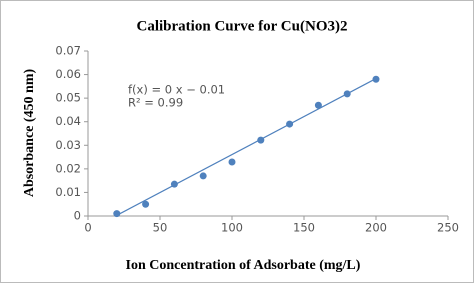 Image resolution: width=474 pixels, height=283 pixels. What do you see at coordinates (304, 228) in the screenshot?
I see `x-tick-label: 150` at bounding box center [304, 228].